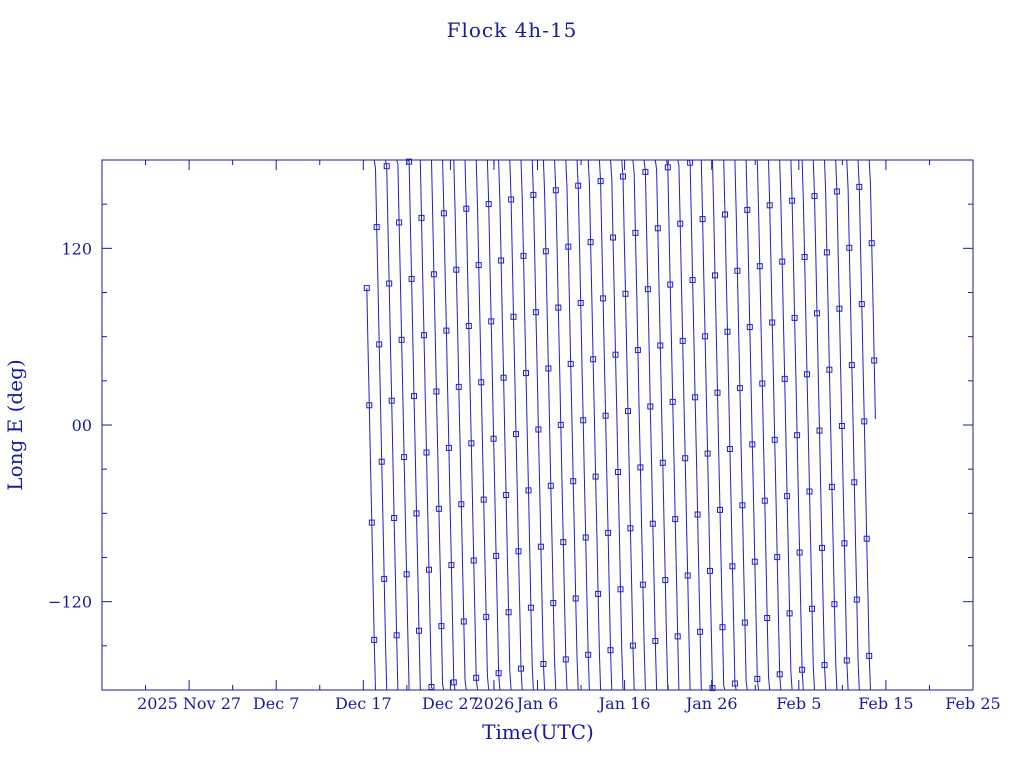 This screenshot has width=1024, height=768. Describe the element at coordinates (624, 703) in the screenshot. I see `x-tick-label: Jan 16` at that location.